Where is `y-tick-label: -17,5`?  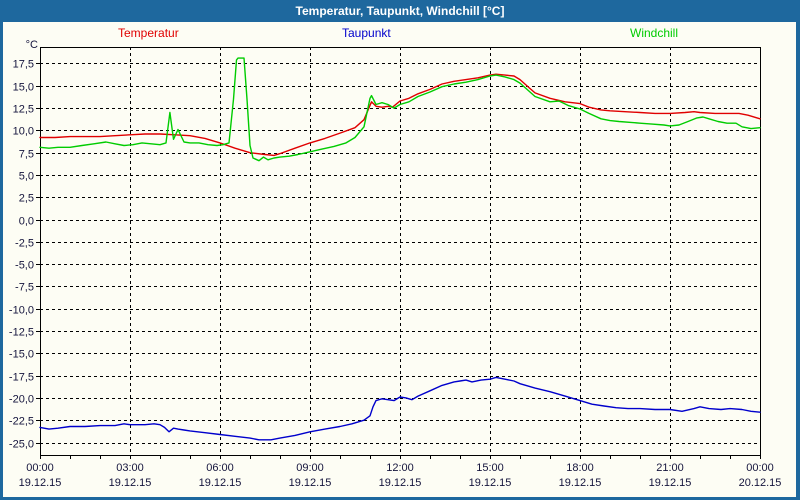
y-tick-label: -17,5 is located at coordinates (21, 378).